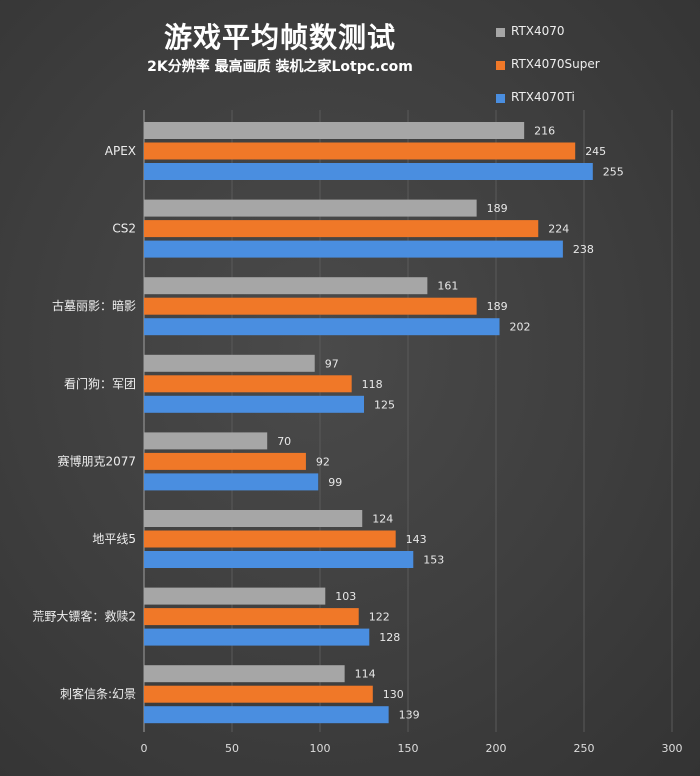 This screenshot has width=700, height=776. Describe the element at coordinates (416, 539) in the screenshot. I see `data-label-5-1: 143` at that location.